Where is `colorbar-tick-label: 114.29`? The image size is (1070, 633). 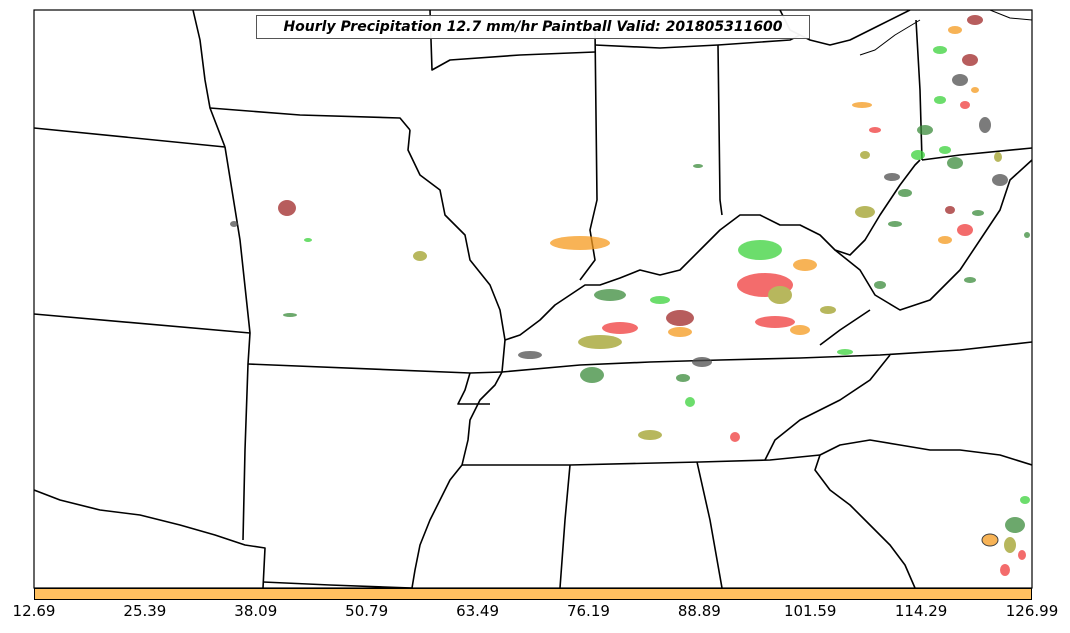
colorbar-tick-label: 114.29 is located at coordinates (921, 611).